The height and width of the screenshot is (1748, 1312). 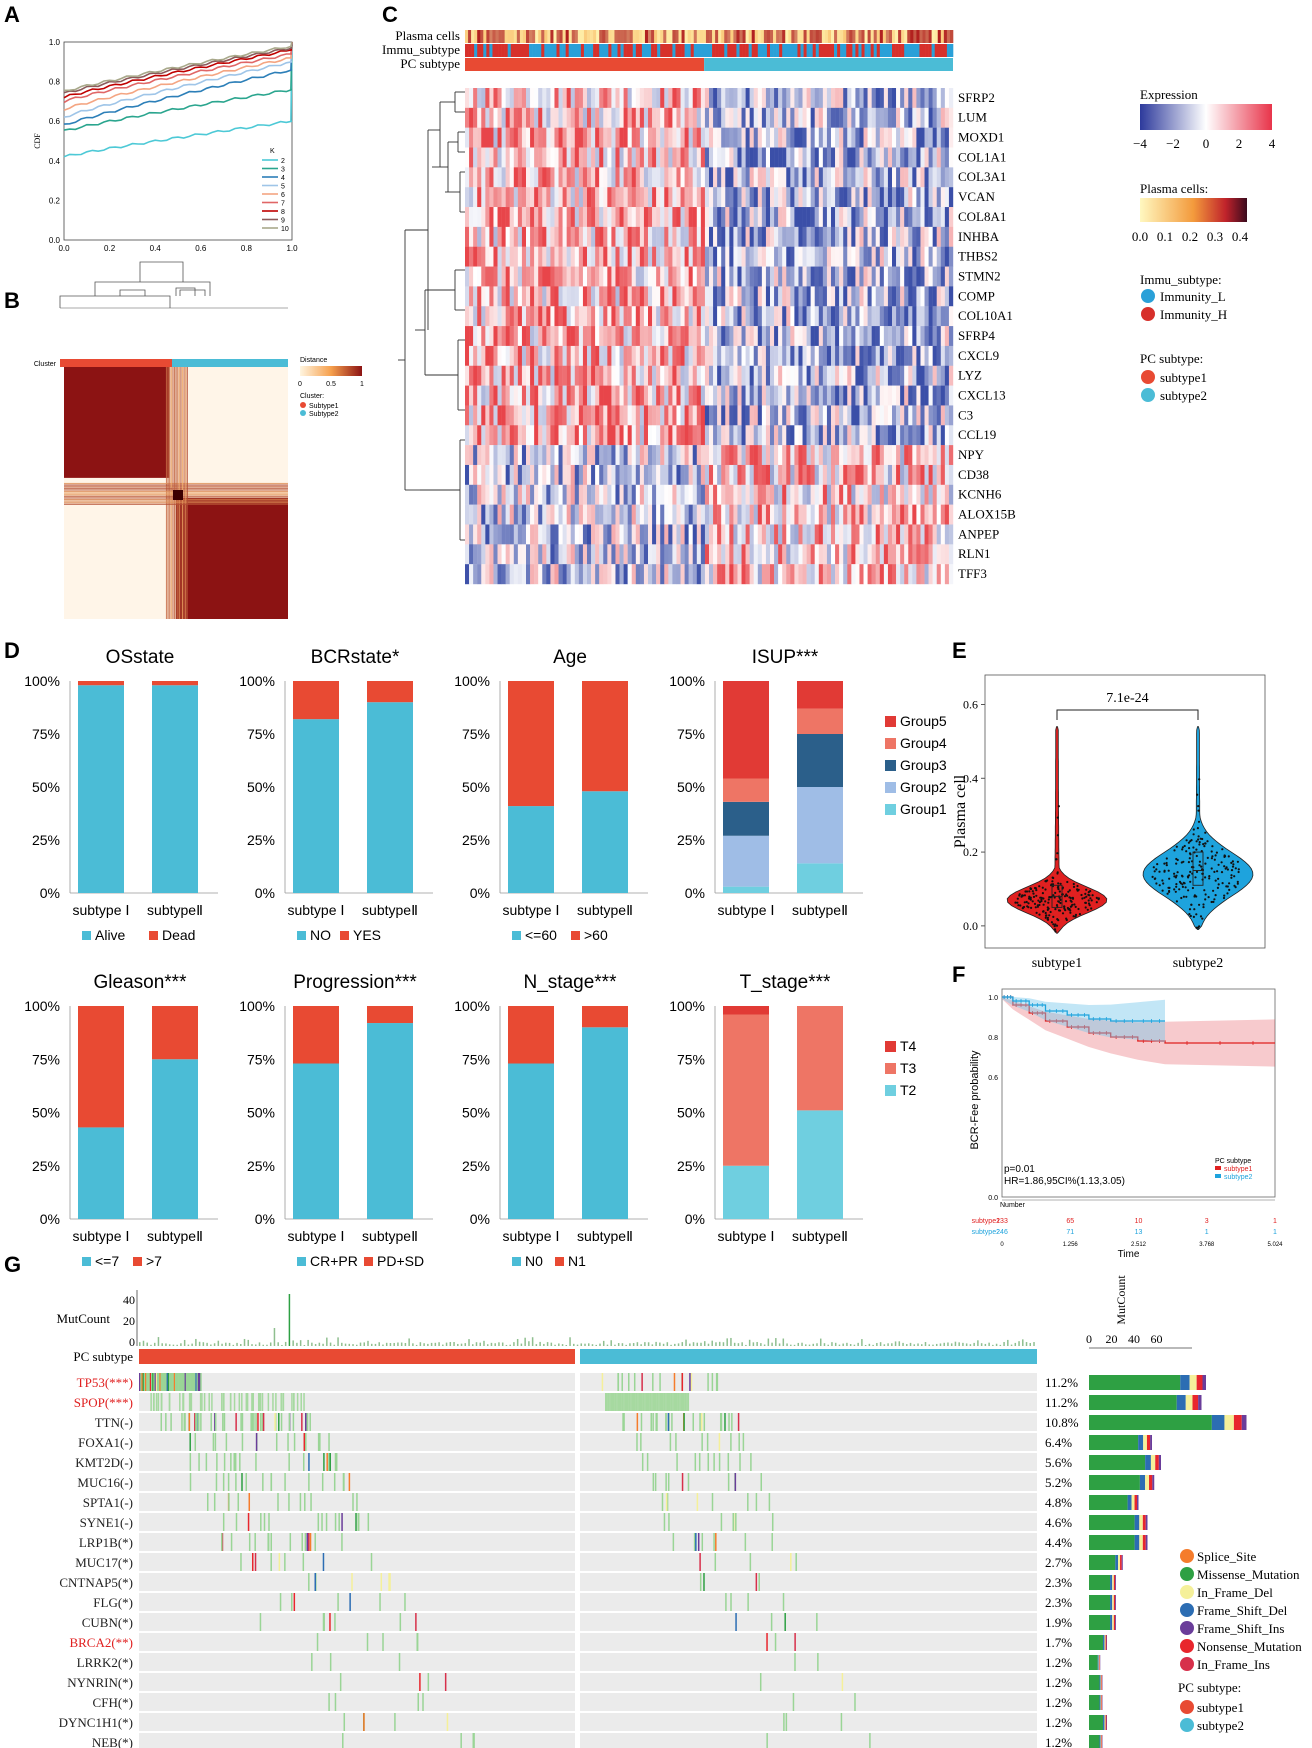 I want to click on heatmap-block-subtype2, so click(x=232, y=558).